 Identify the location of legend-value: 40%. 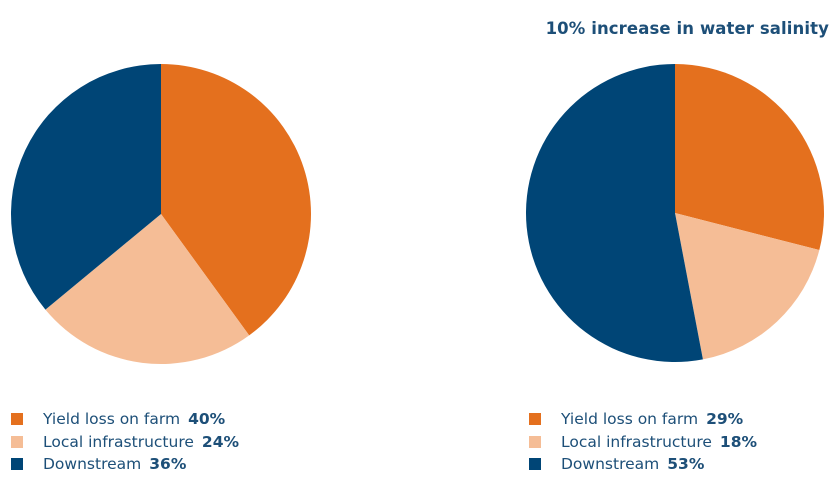
(207, 419).